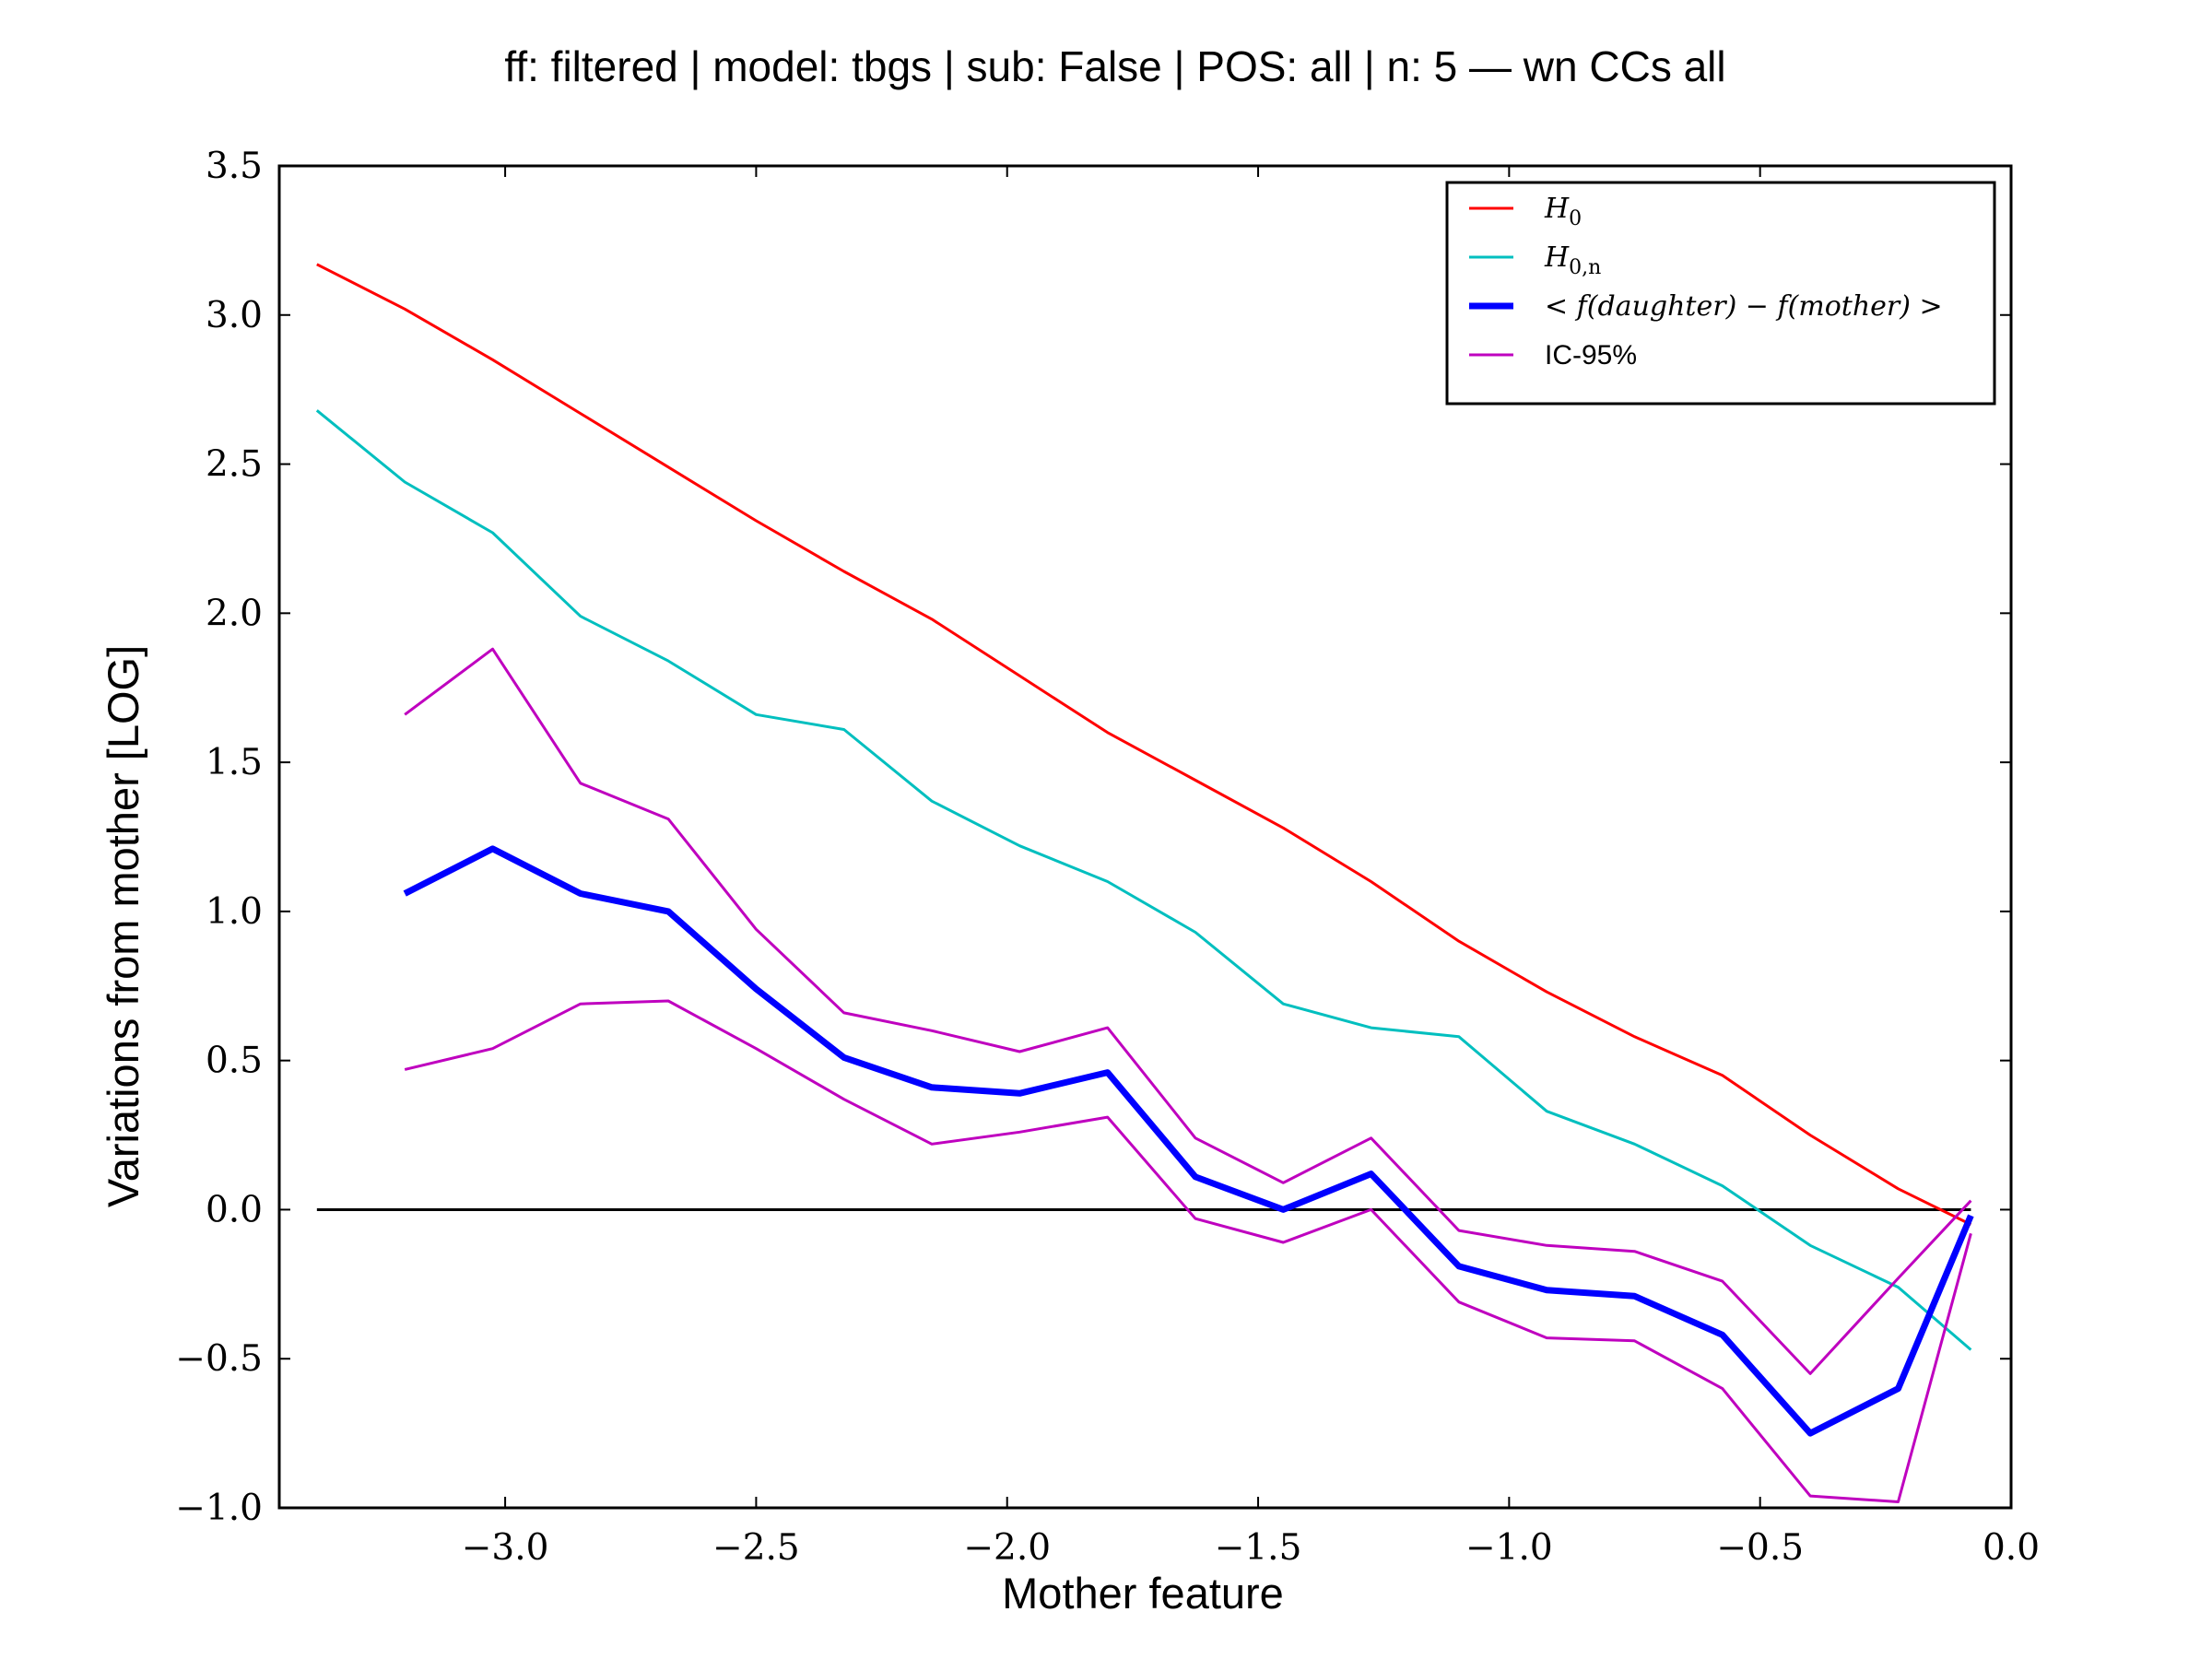  I want to click on y-tick-label: 1.0, so click(234, 912).